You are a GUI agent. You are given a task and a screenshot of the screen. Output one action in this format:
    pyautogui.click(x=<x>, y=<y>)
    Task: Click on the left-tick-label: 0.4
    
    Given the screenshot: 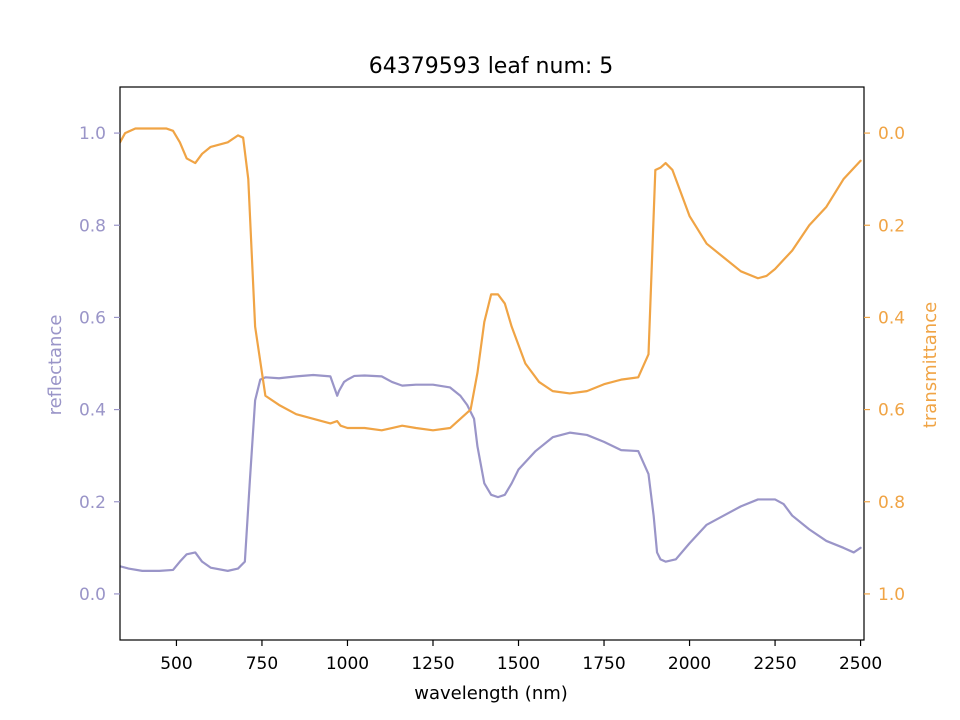 What is the action you would take?
    pyautogui.click(x=92, y=411)
    